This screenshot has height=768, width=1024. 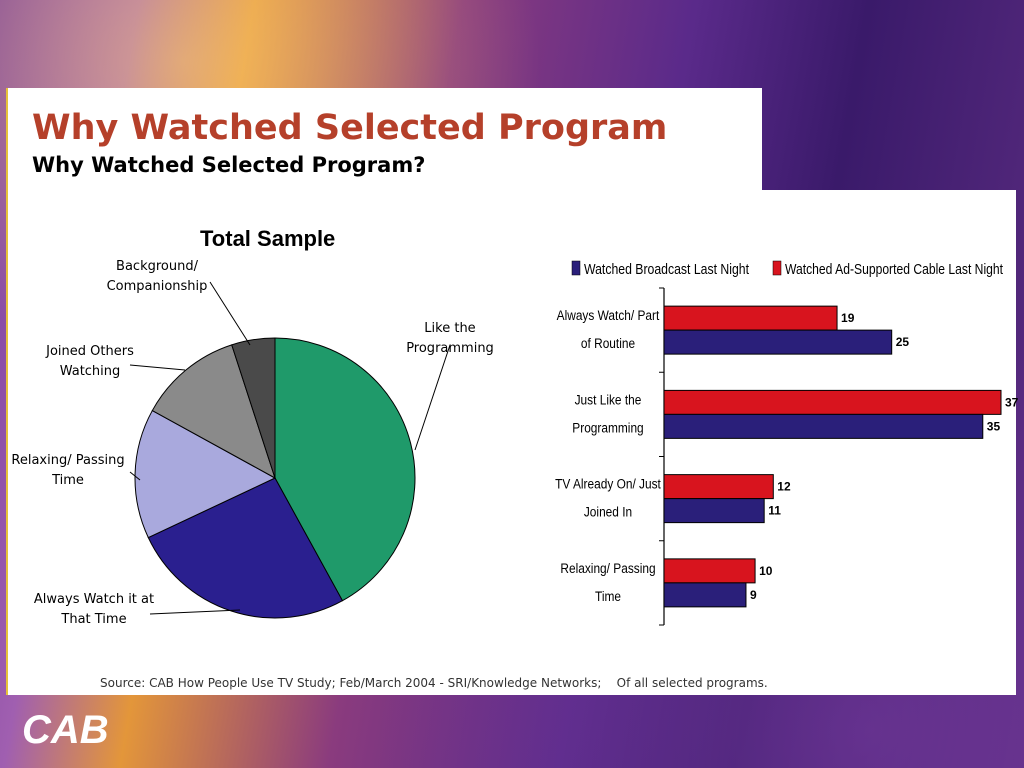 What do you see at coordinates (667, 269) in the screenshot?
I see `legend-label-watched-broadcast-last-night: Watched Broadcast Last Night` at bounding box center [667, 269].